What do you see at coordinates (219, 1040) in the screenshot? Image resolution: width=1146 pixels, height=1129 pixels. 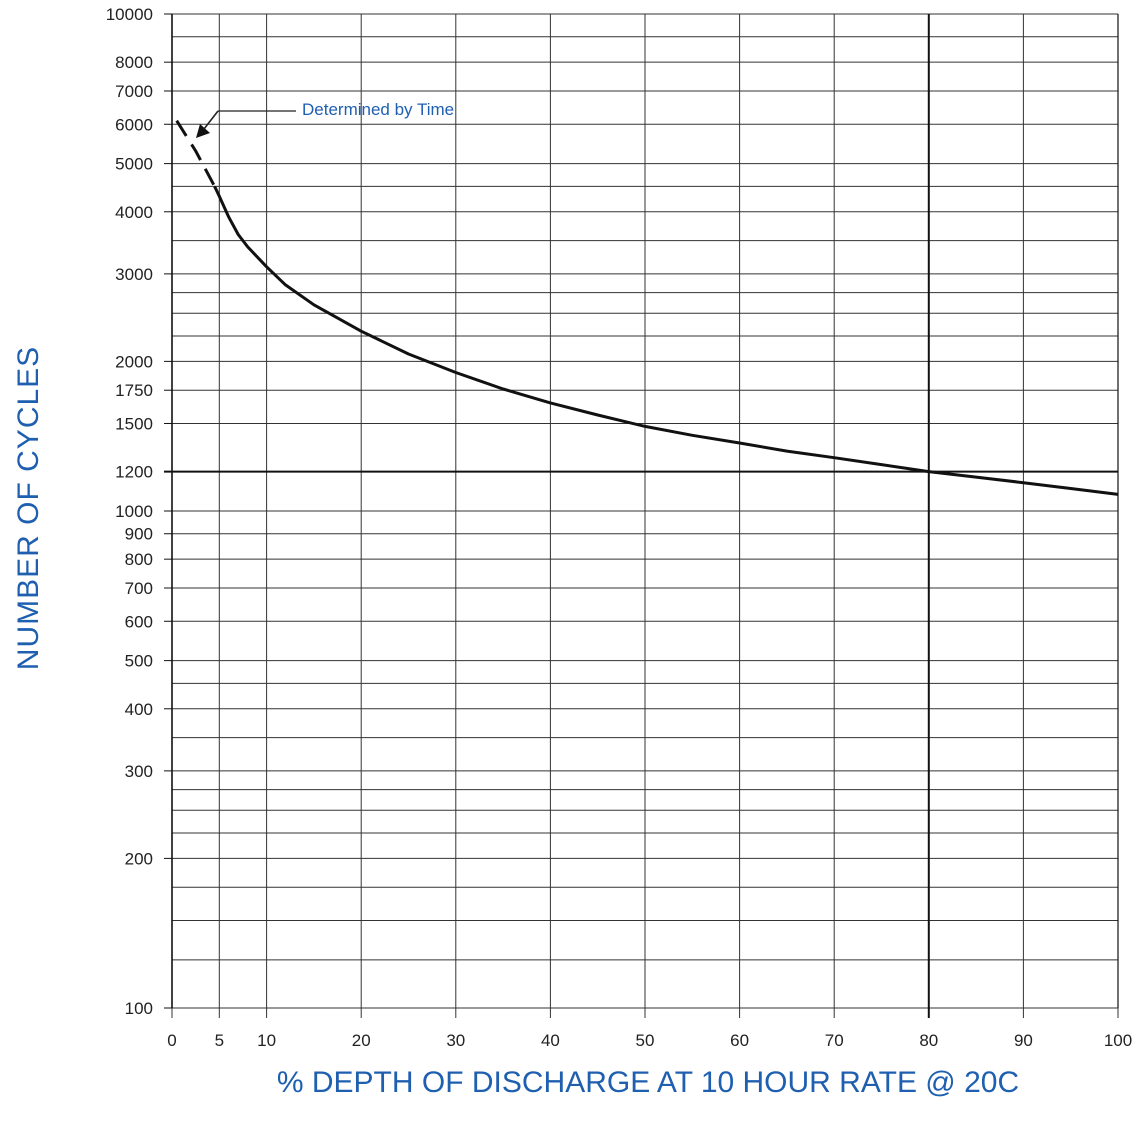 I see `x-tick-label: 5` at bounding box center [219, 1040].